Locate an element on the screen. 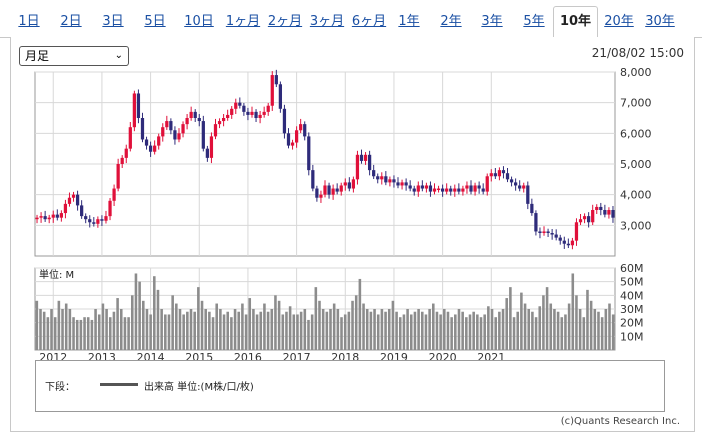 This screenshot has width=702, height=432. legend-prefix: 下段： is located at coordinates (60, 387).